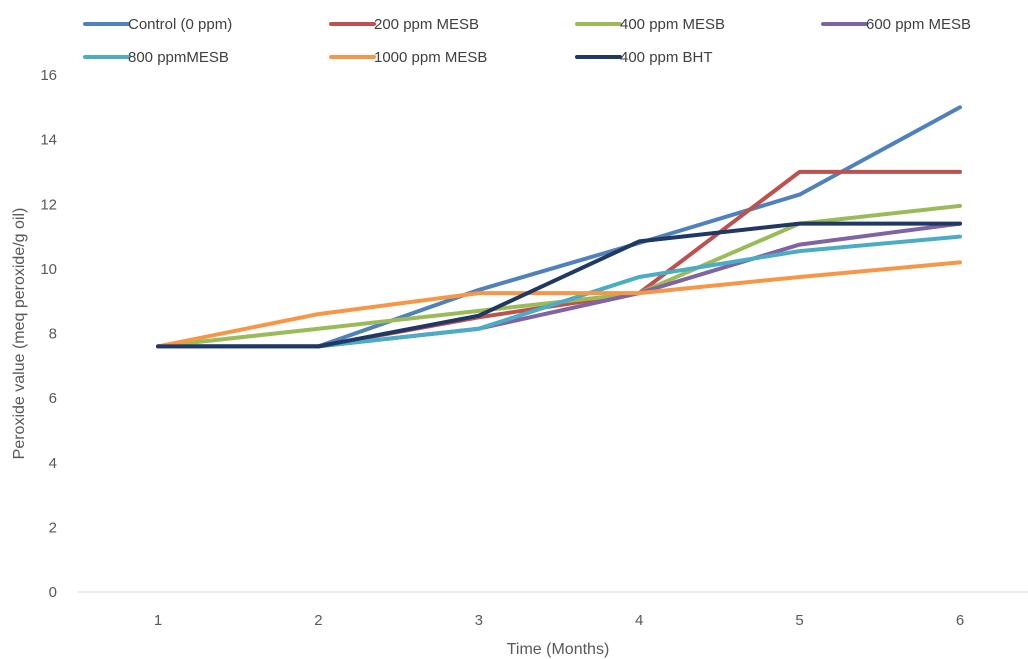 Image resolution: width=1028 pixels, height=659 pixels. I want to click on x-tick-label: 5, so click(799, 620).